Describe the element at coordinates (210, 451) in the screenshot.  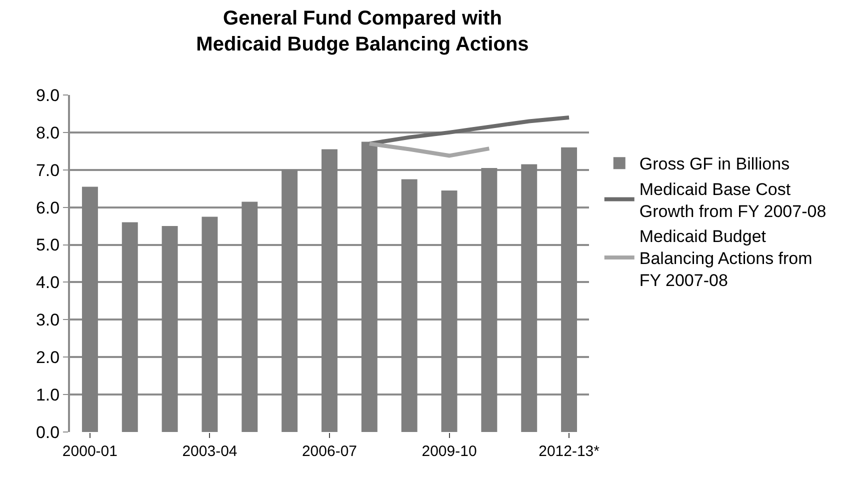
I see `x-tick-label: 2003-04` at that location.